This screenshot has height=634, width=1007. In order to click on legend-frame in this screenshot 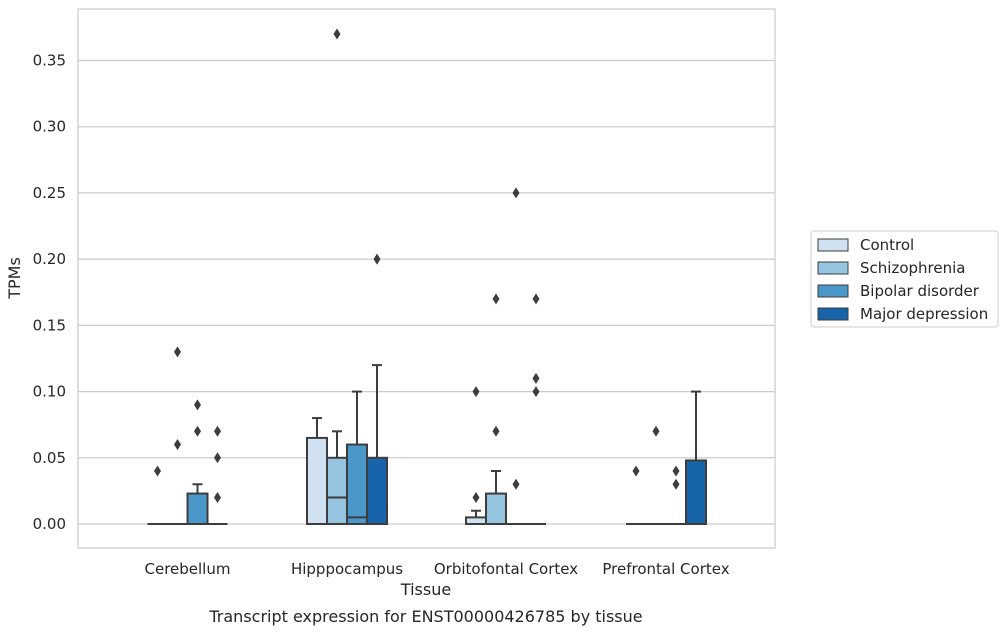, I will do `click(904, 279)`.